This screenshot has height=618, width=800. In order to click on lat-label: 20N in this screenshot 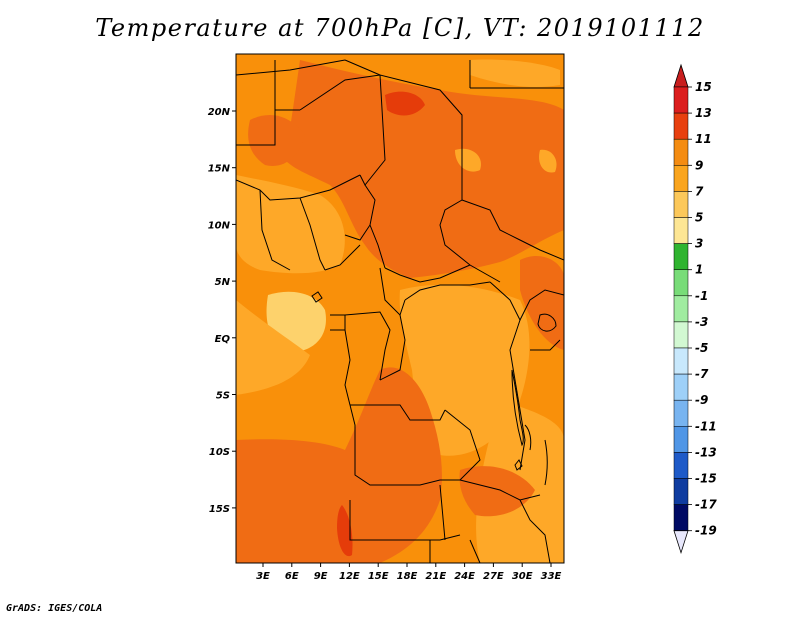, I will do `click(219, 112)`.